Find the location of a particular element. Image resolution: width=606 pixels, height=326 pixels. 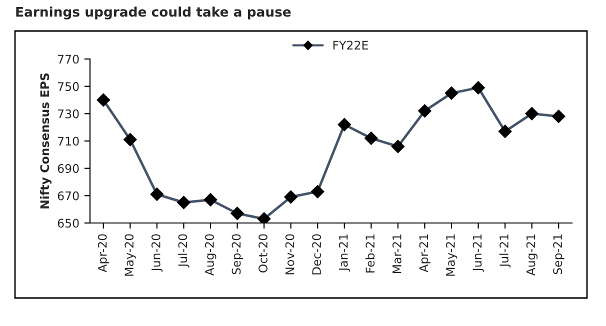

x-tick-label: May-21 is located at coordinates (452, 255).